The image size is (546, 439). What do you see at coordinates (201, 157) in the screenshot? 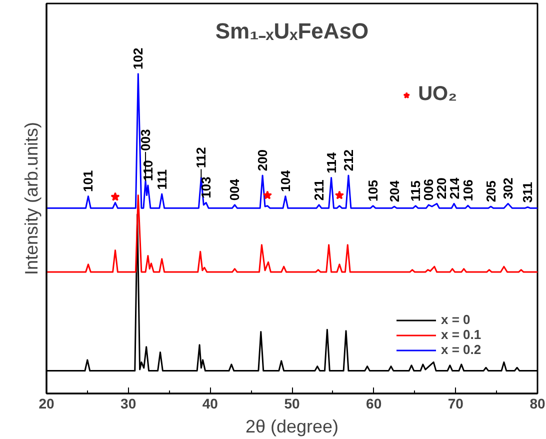
I see `annotation: 112` at bounding box center [201, 157].